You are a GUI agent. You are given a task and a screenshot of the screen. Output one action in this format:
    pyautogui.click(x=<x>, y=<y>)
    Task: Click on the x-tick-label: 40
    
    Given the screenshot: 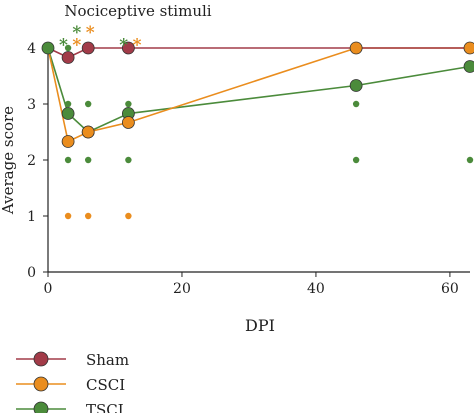 What is the action you would take?
    pyautogui.click(x=316, y=289)
    